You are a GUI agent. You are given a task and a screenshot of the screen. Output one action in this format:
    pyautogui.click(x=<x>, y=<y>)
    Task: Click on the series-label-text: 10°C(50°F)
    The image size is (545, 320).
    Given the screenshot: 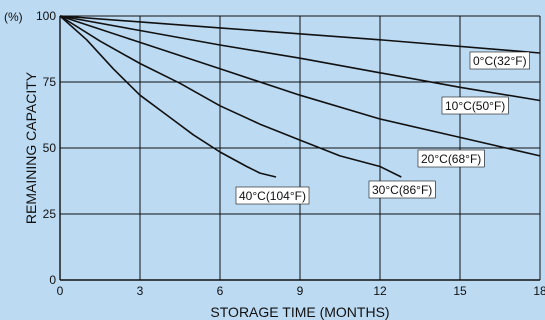 What is the action you would take?
    pyautogui.click(x=475, y=106)
    